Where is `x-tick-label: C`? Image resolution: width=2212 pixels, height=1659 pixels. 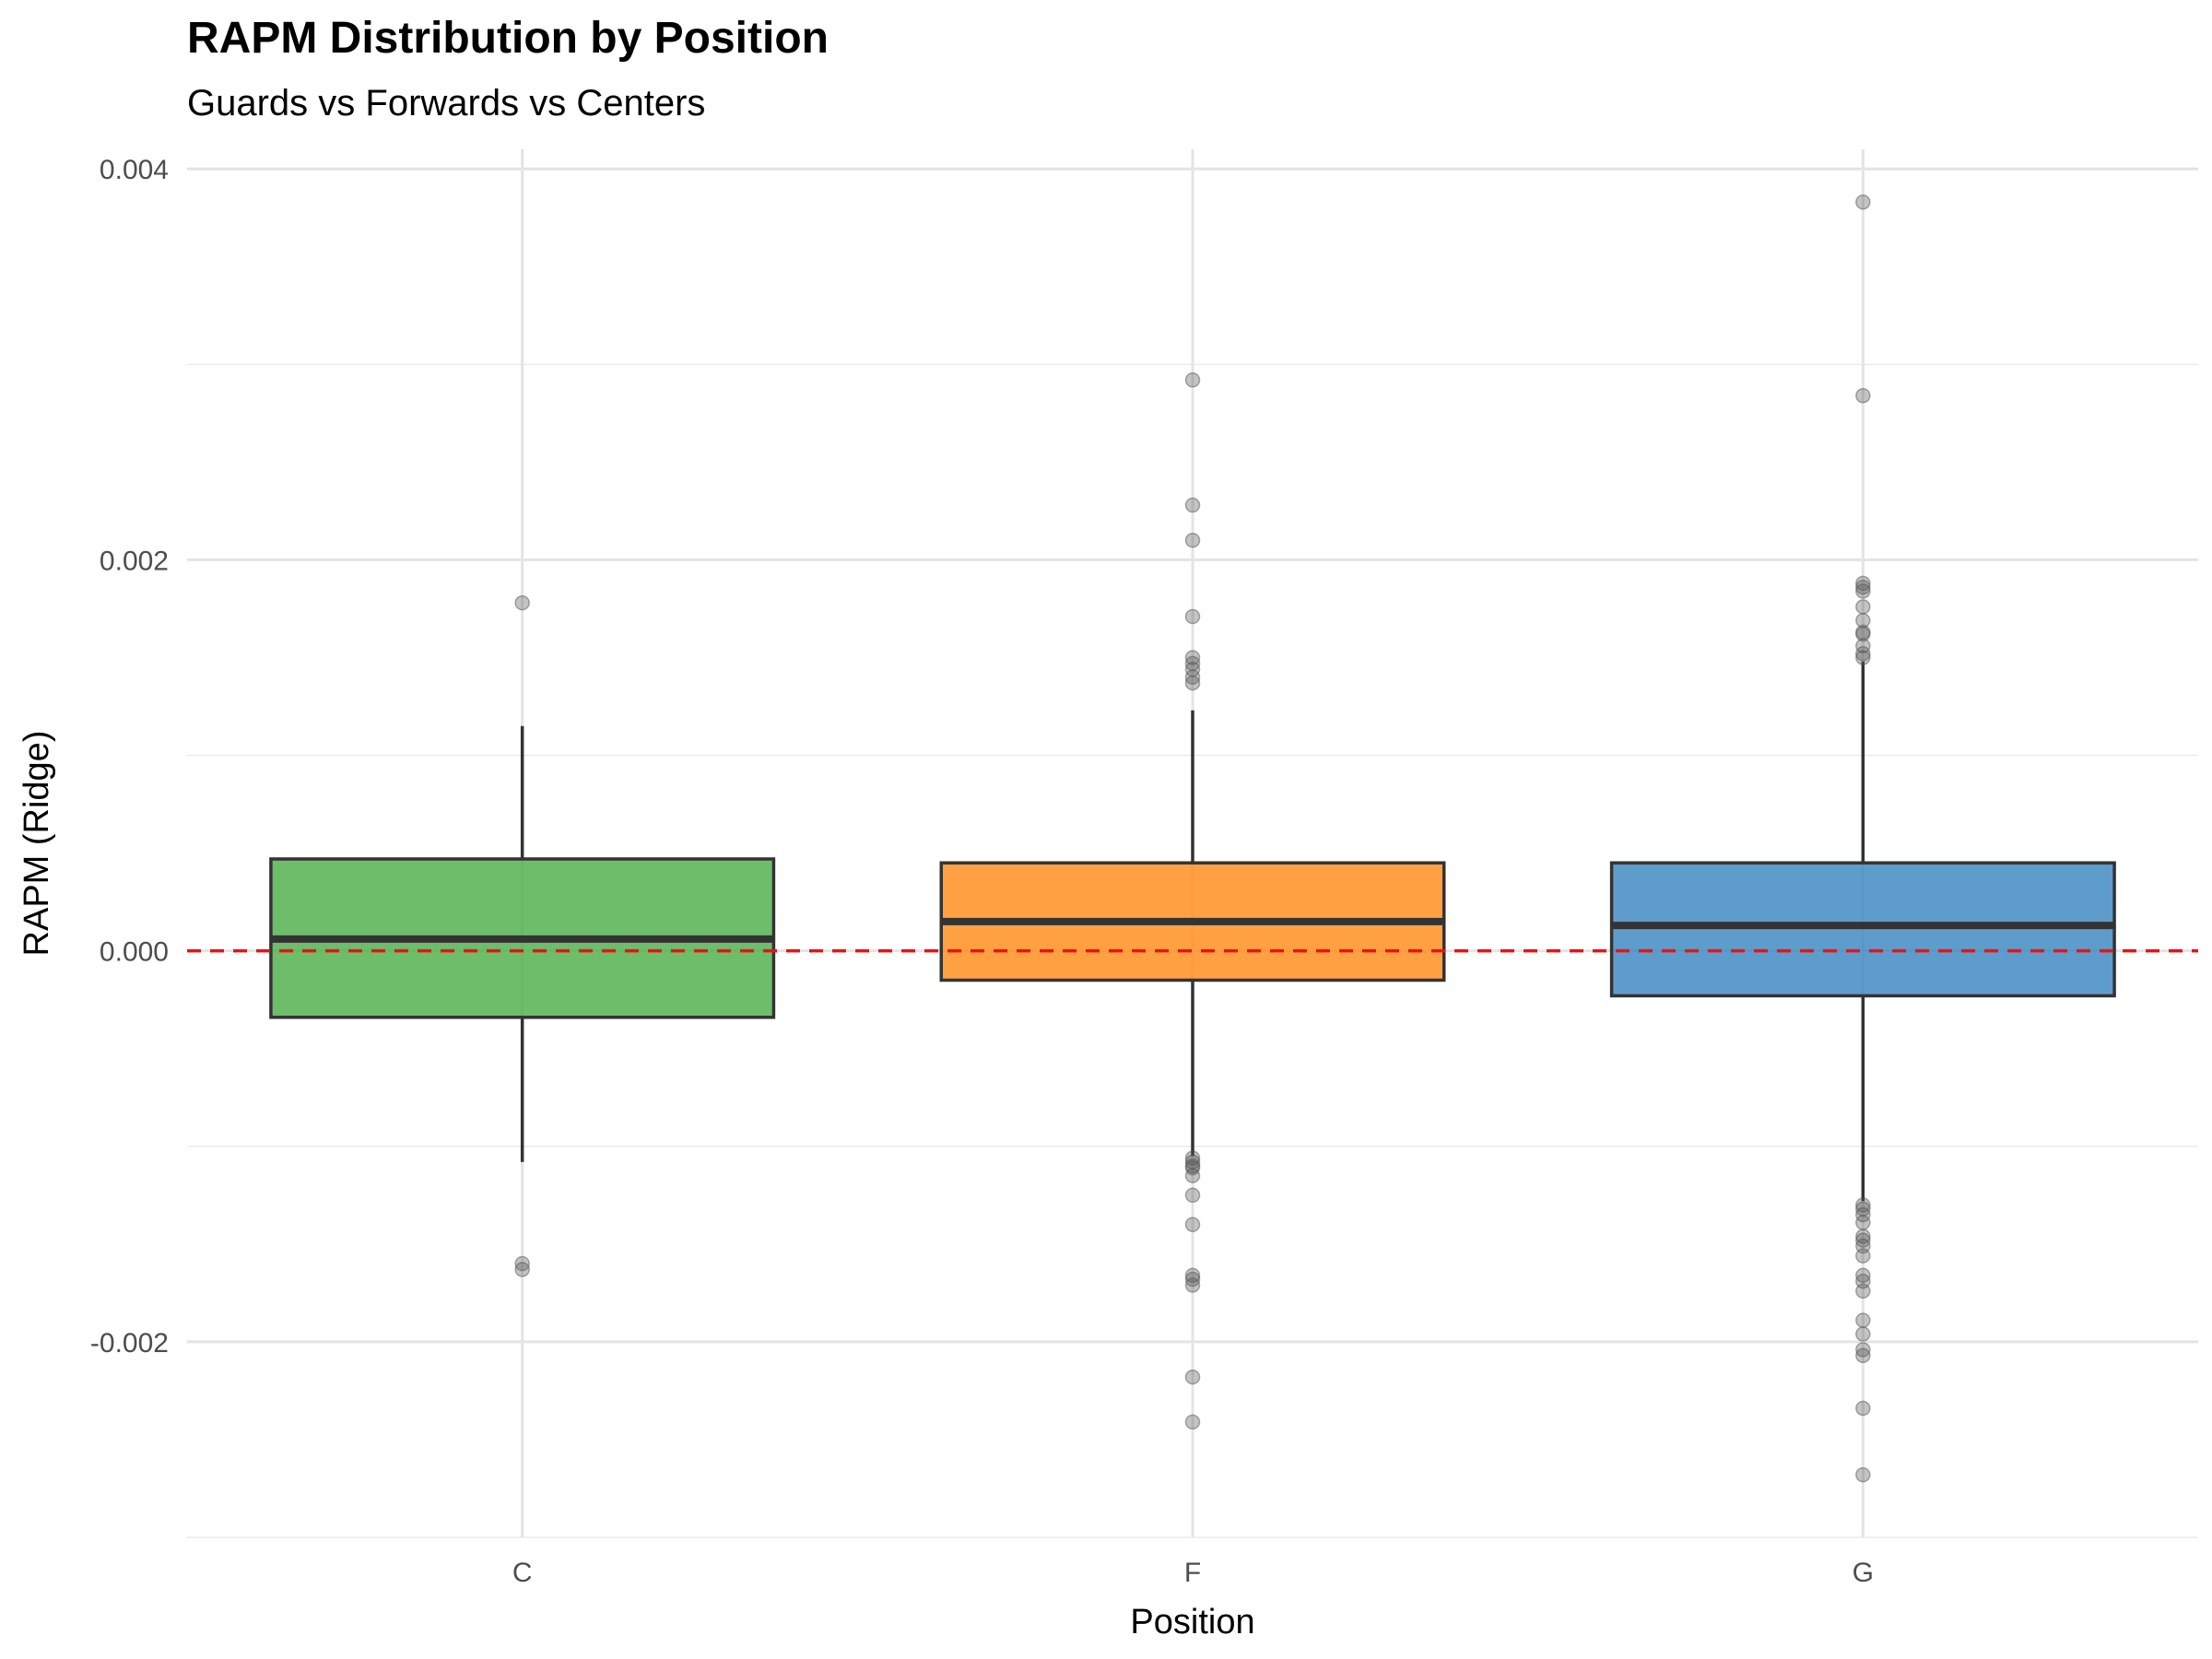
x-tick-label: C is located at coordinates (522, 1573).